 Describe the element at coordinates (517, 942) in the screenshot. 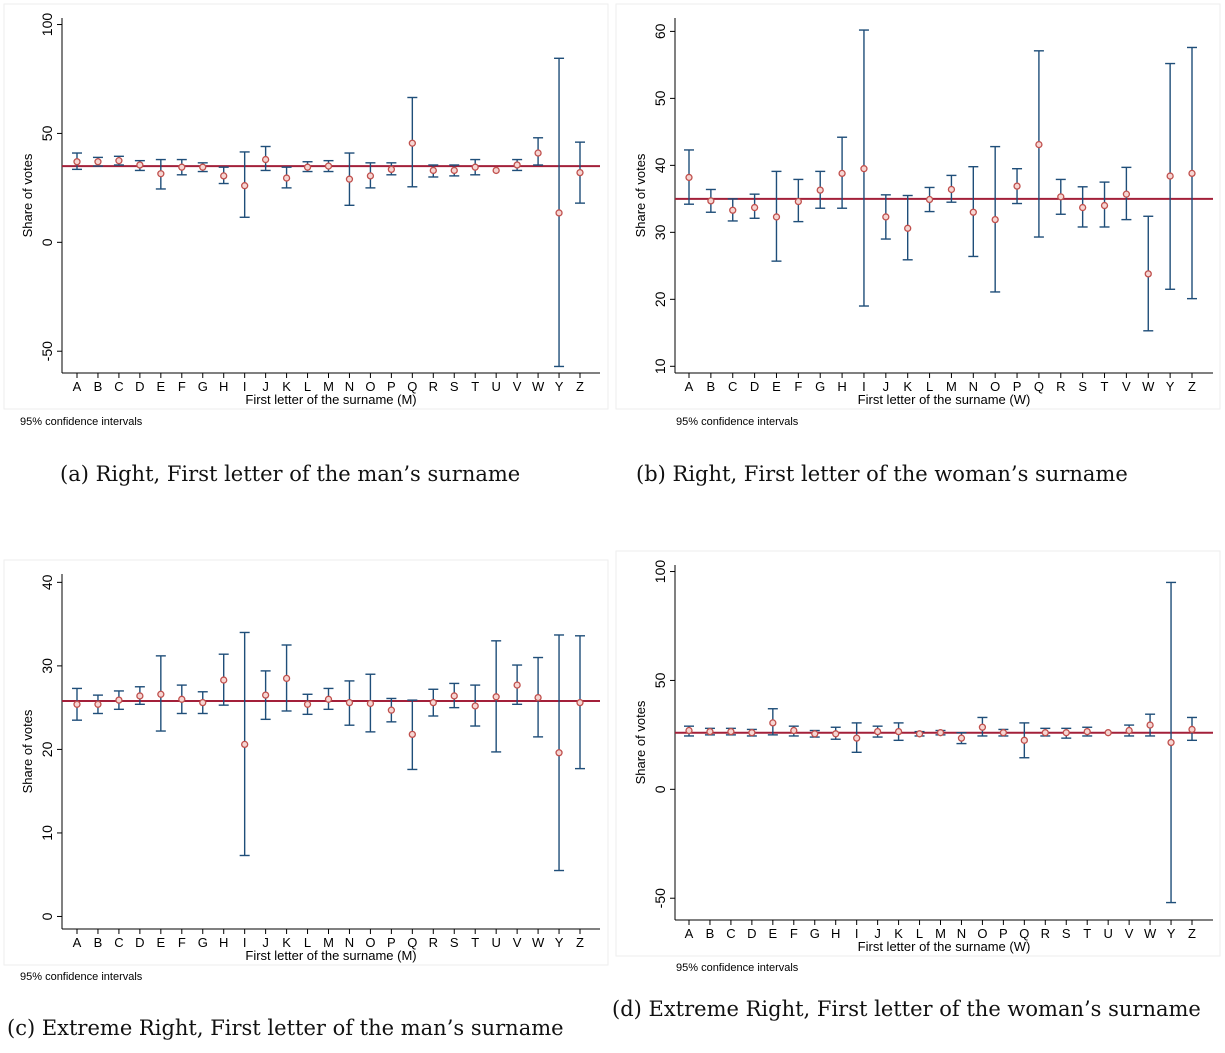

I see `x-tick-label: V` at that location.